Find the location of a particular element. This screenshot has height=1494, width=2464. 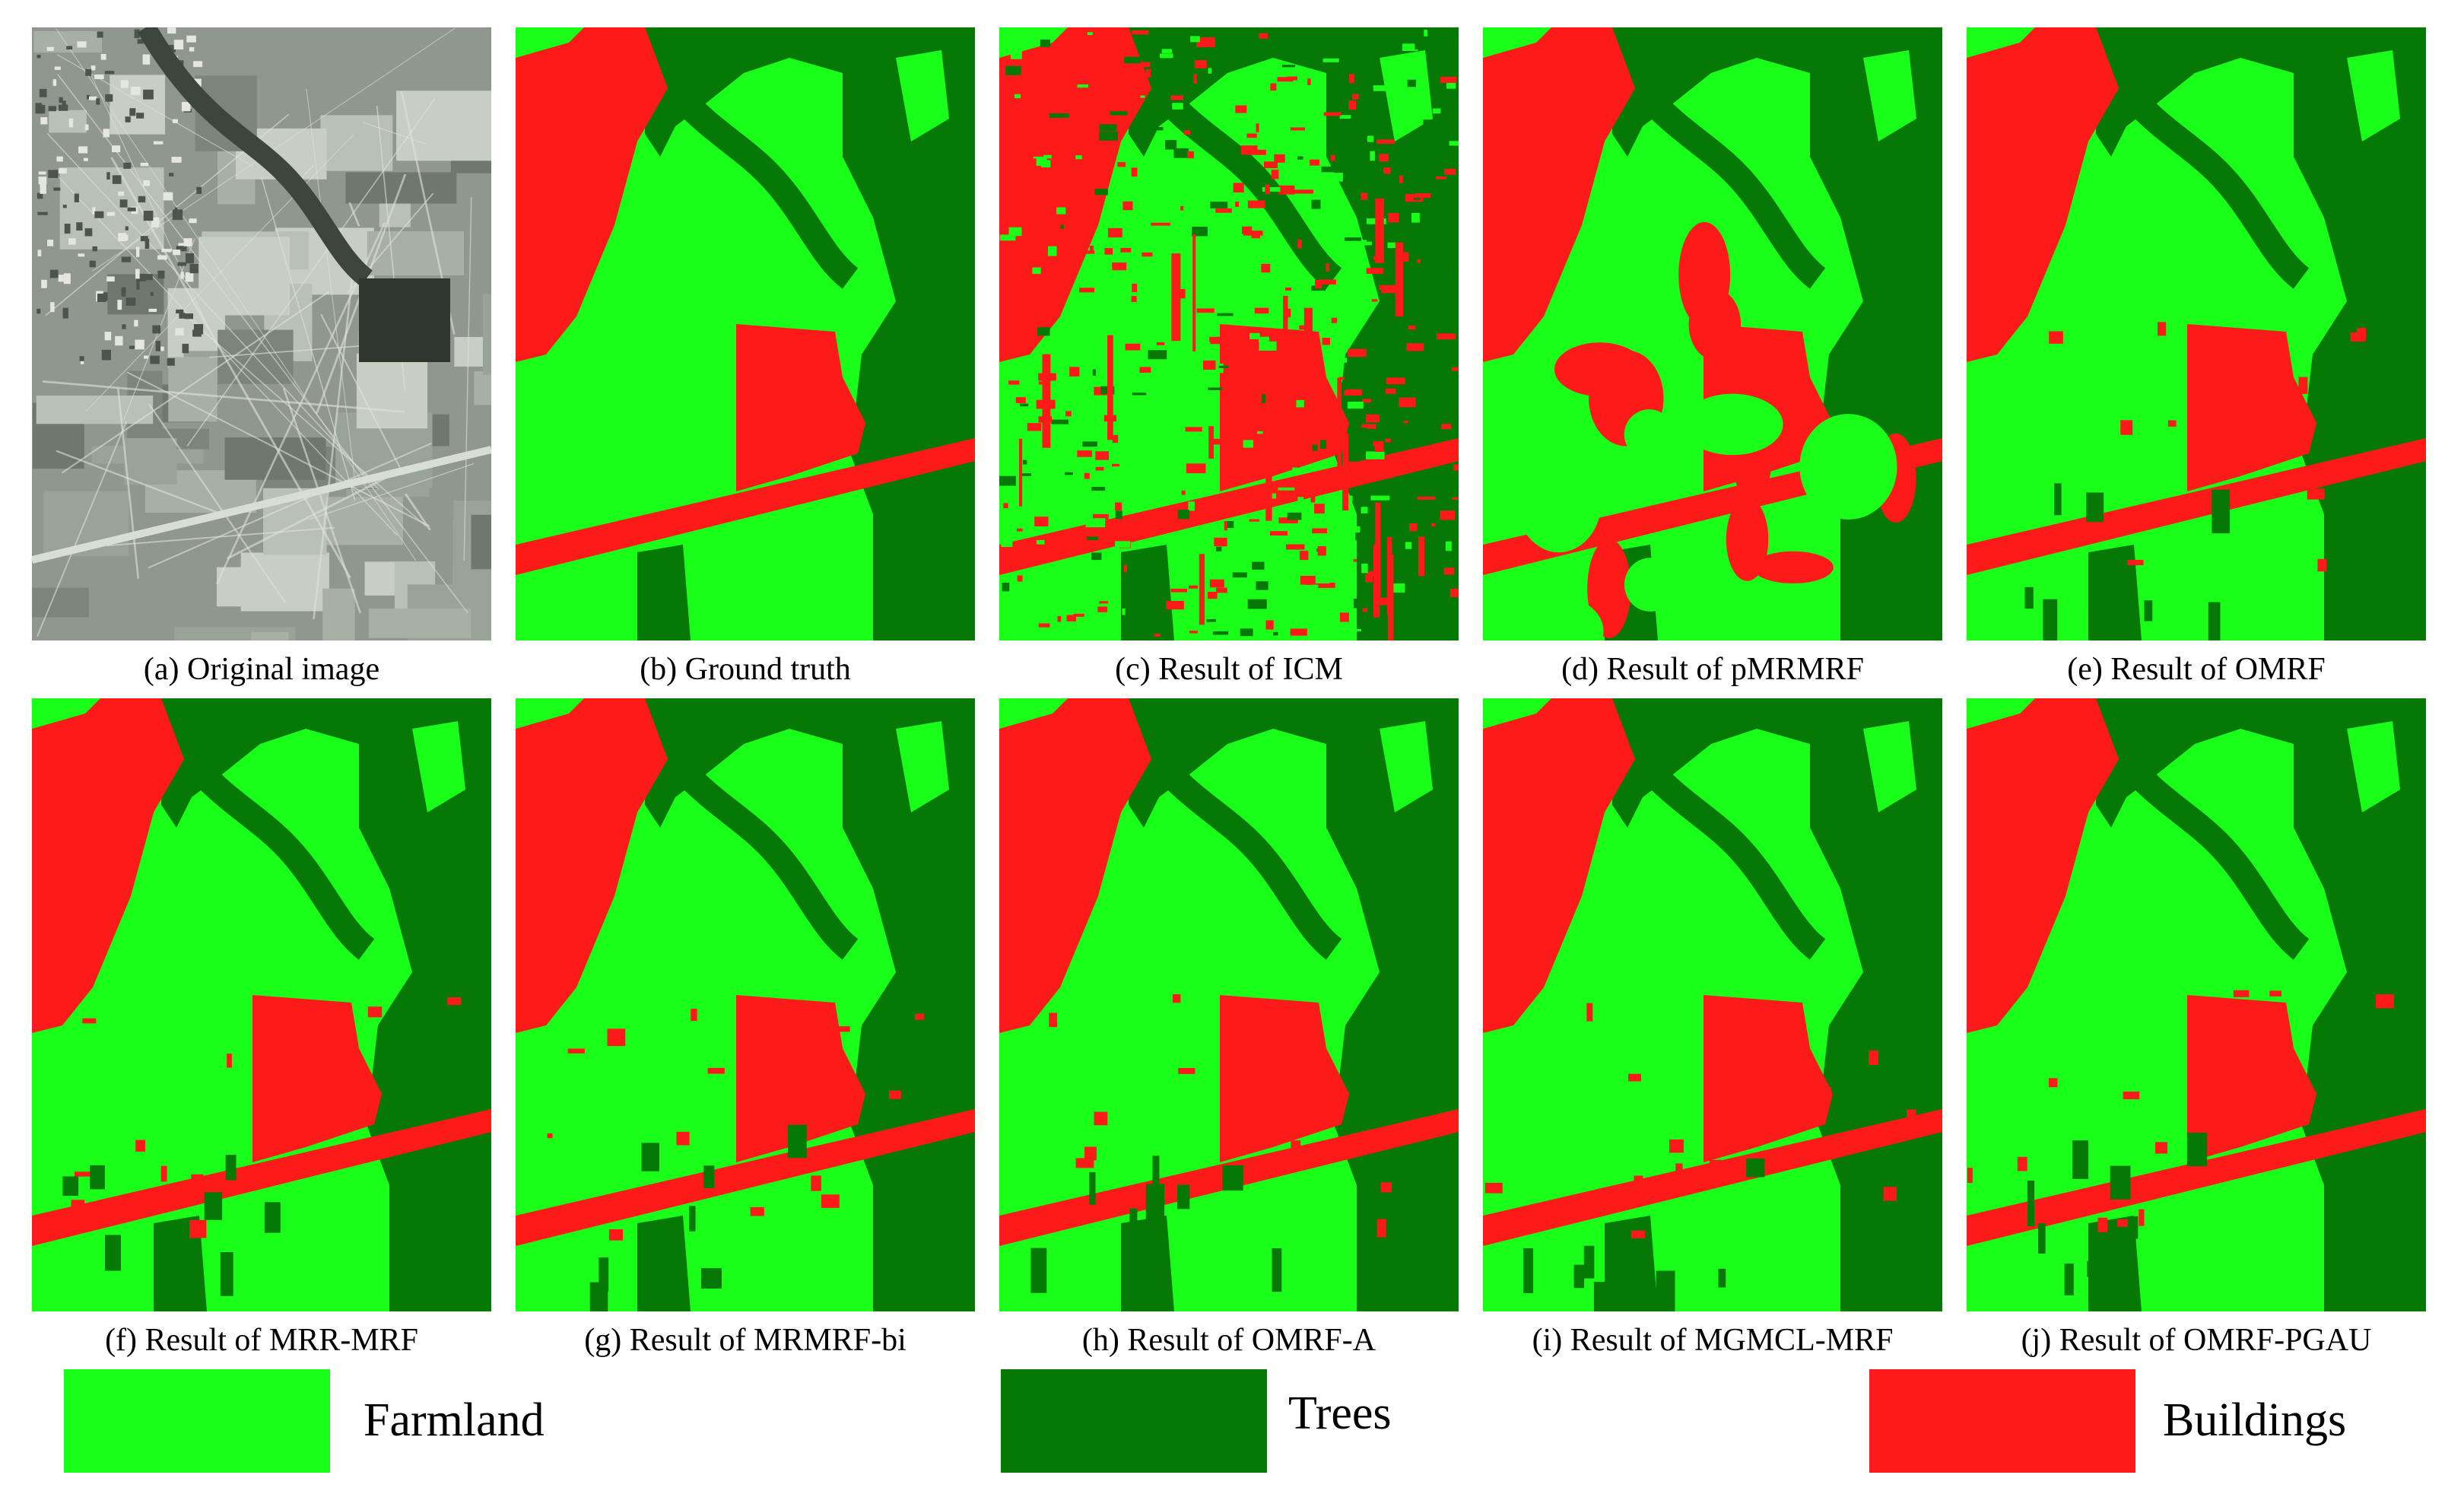

panel-a-image is located at coordinates (261, 334).